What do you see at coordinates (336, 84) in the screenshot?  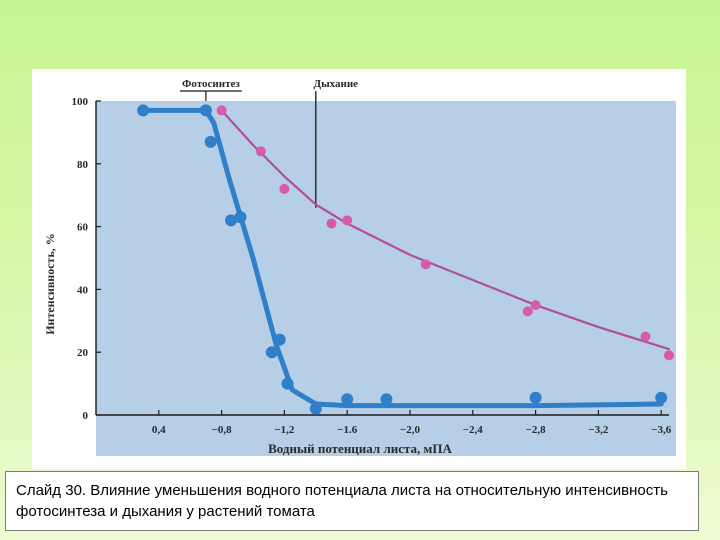 I see `annotation-label-1: Дыхание` at bounding box center [336, 84].